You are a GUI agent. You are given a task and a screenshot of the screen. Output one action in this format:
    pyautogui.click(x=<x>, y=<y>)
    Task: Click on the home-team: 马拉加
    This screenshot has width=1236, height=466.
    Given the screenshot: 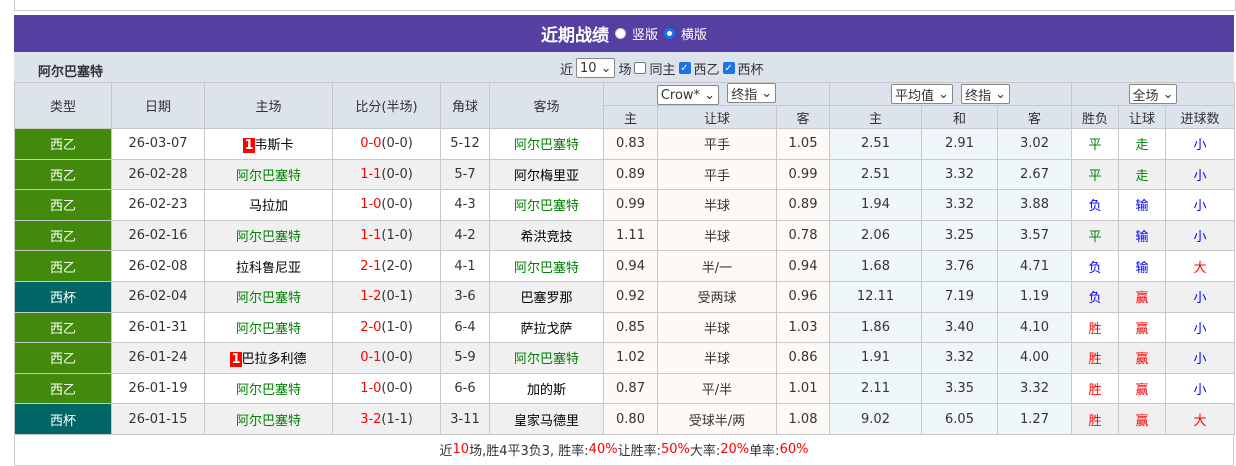 What is the action you would take?
    pyautogui.click(x=268, y=205)
    